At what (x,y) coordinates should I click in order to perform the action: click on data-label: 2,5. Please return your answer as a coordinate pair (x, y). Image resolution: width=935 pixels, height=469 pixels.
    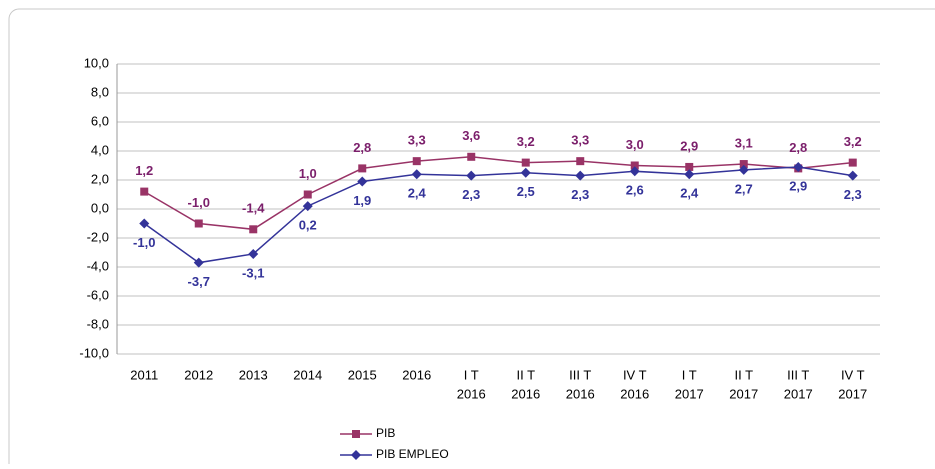
    Looking at the image, I should click on (526, 191).